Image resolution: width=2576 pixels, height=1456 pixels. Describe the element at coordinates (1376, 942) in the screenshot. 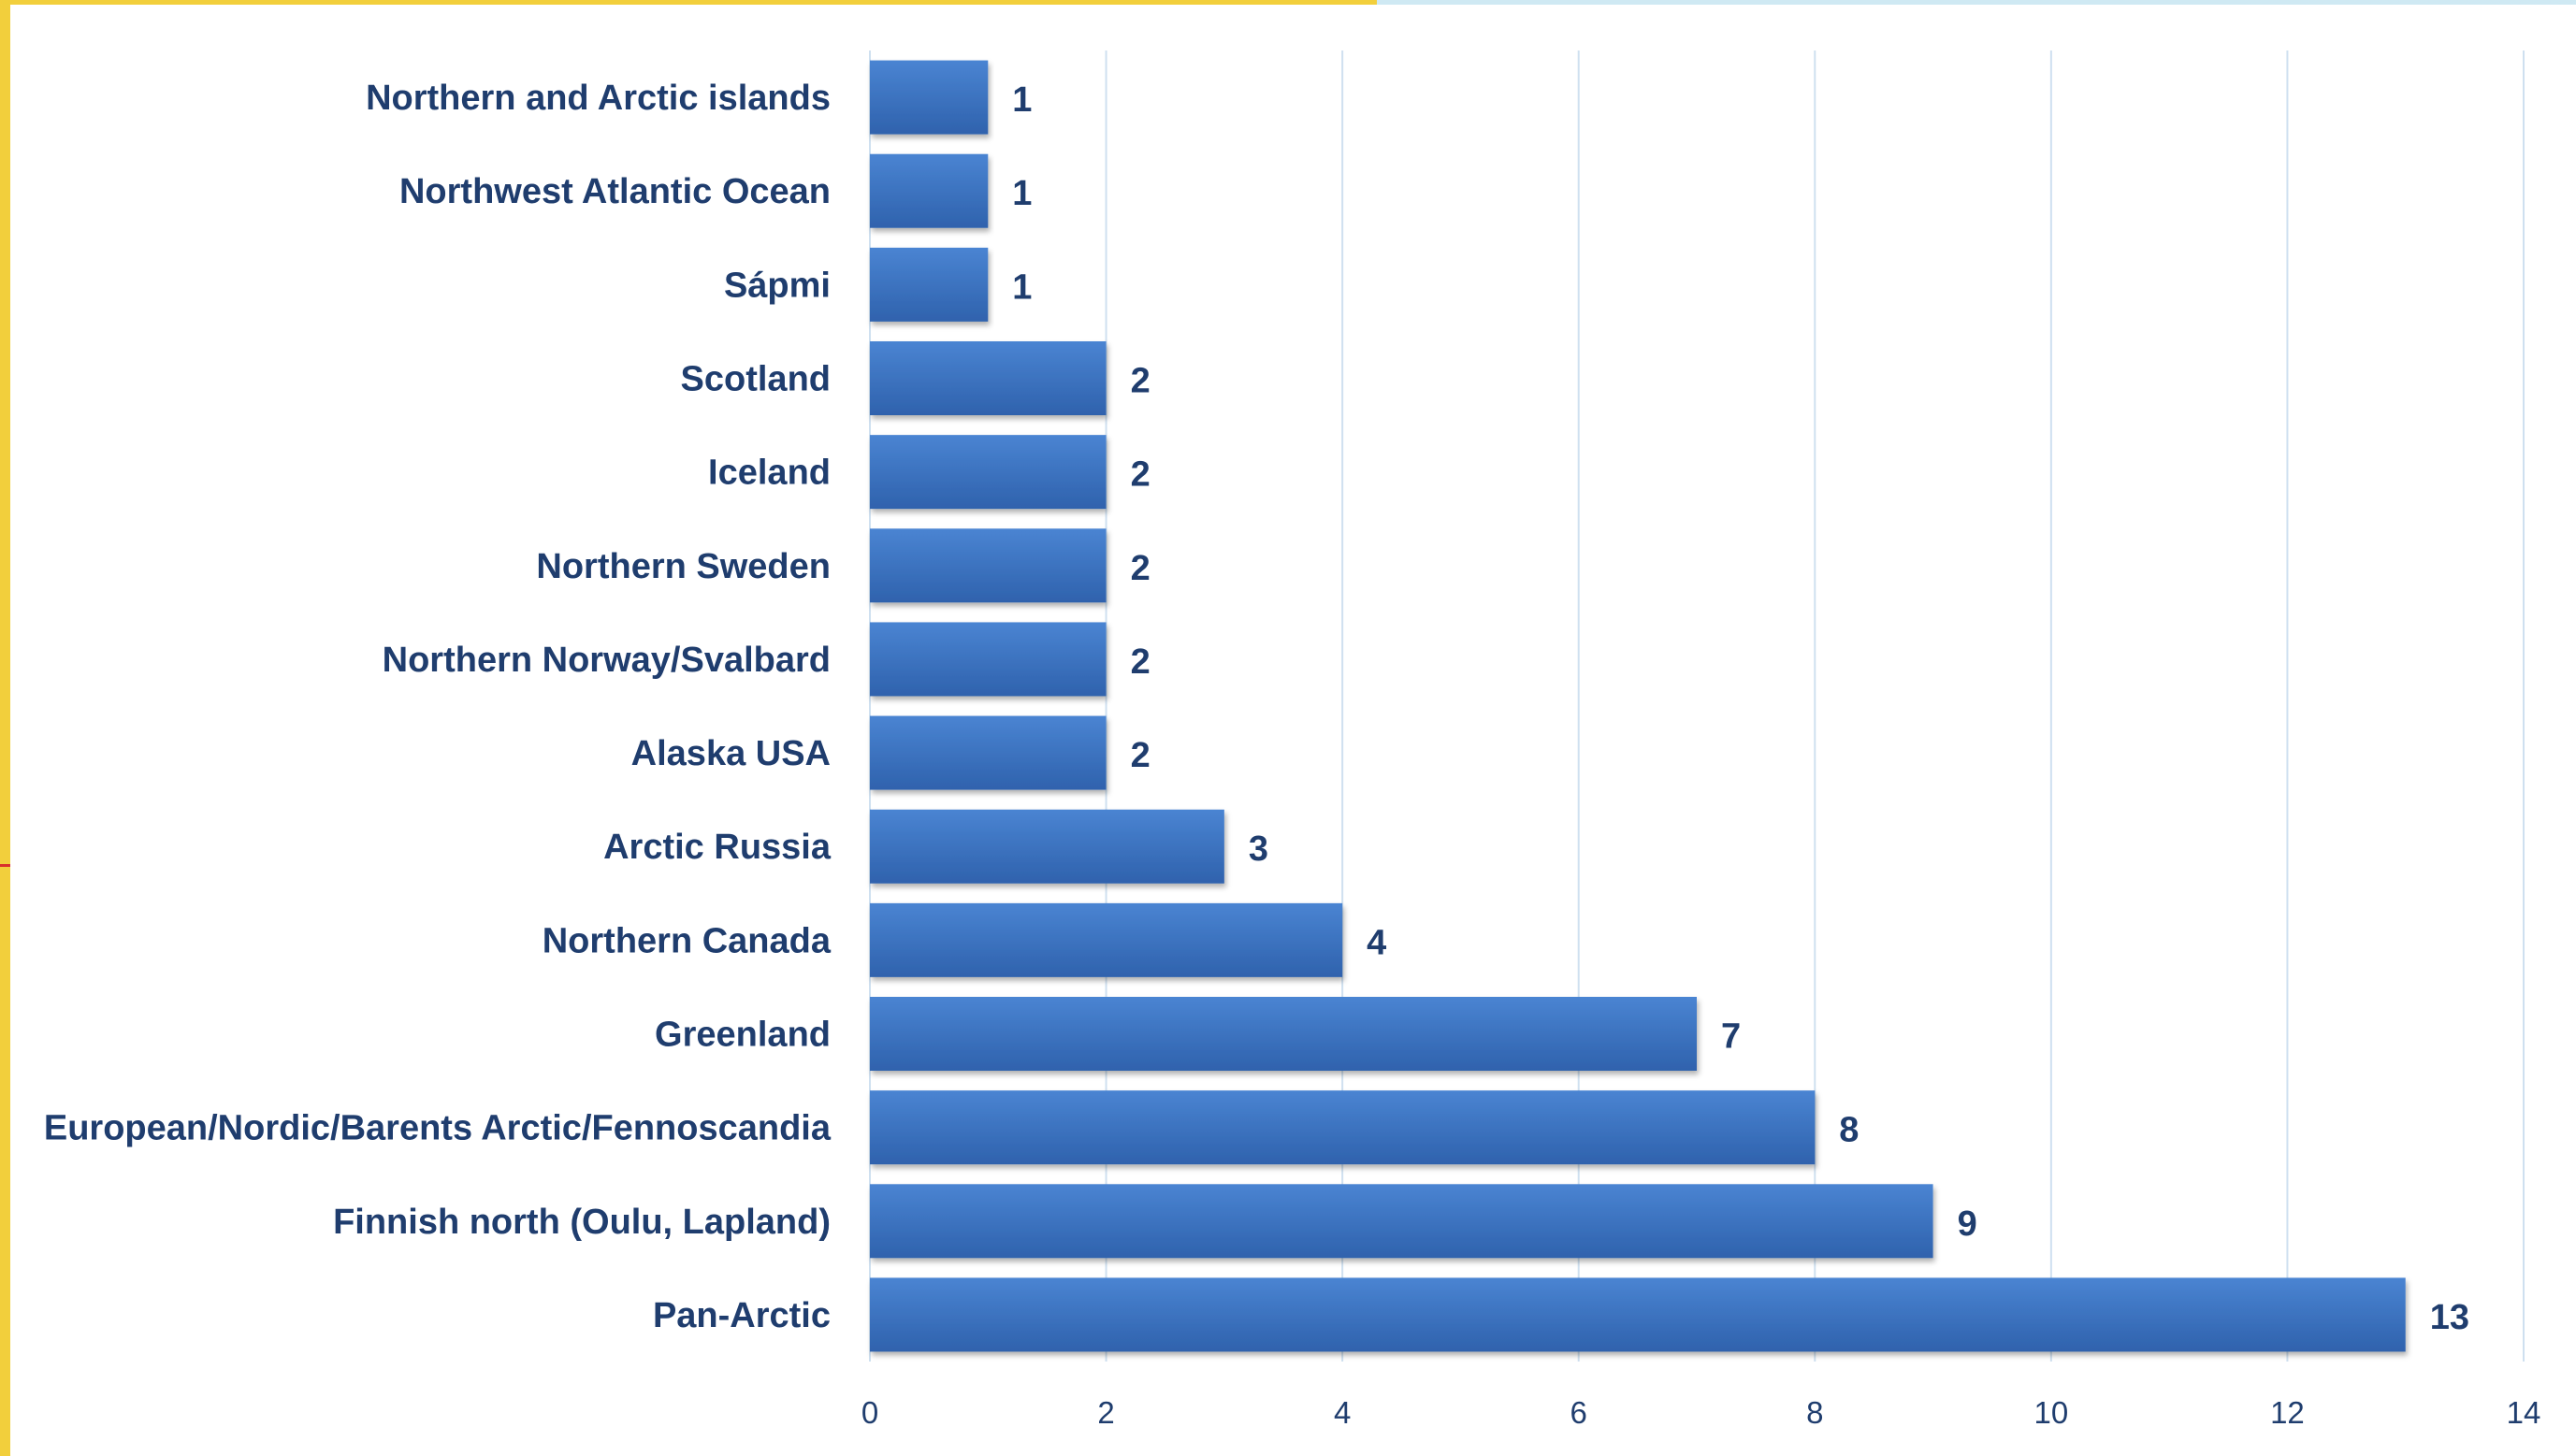

I see `value-label: 4` at that location.